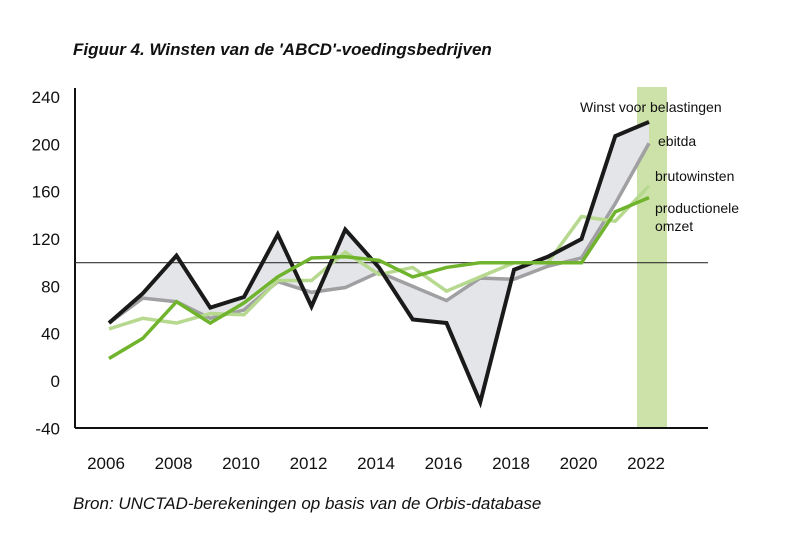  What do you see at coordinates (46, 239) in the screenshot?
I see `y-tick-label: 120` at bounding box center [46, 239].